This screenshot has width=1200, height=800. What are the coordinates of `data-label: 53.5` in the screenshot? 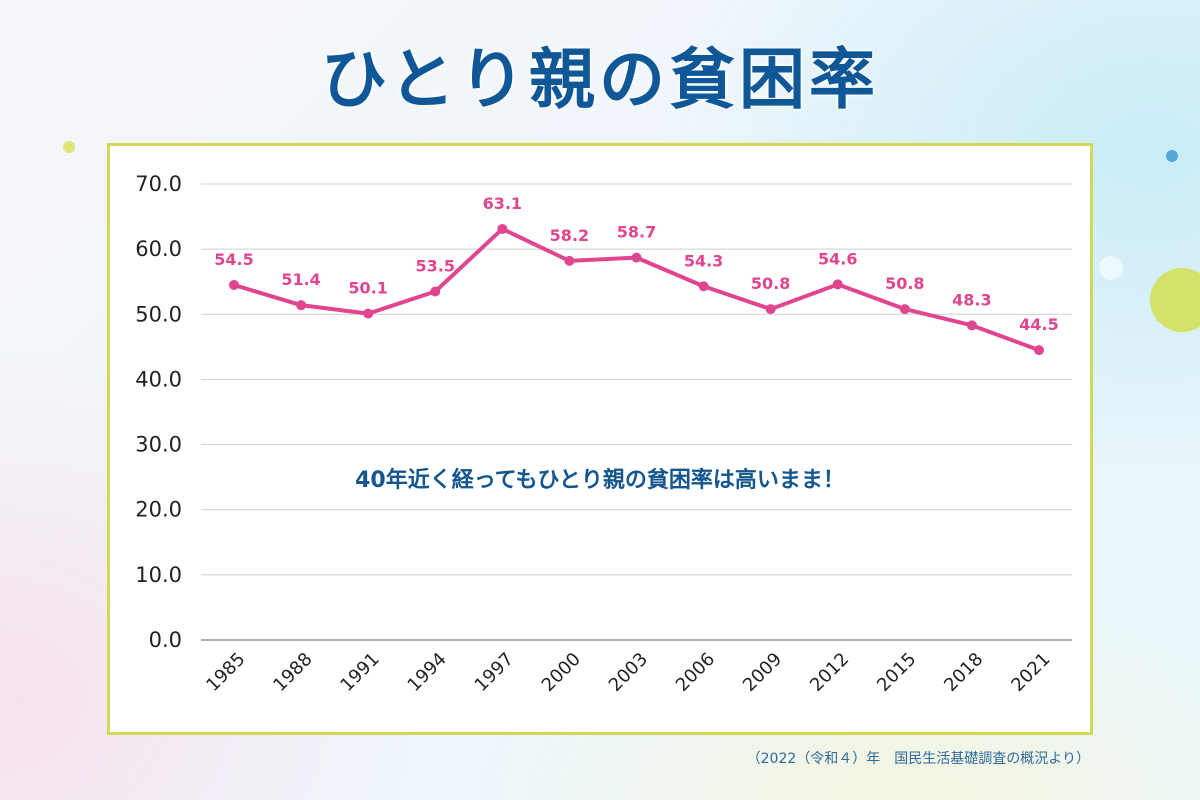 It's located at (435, 265).